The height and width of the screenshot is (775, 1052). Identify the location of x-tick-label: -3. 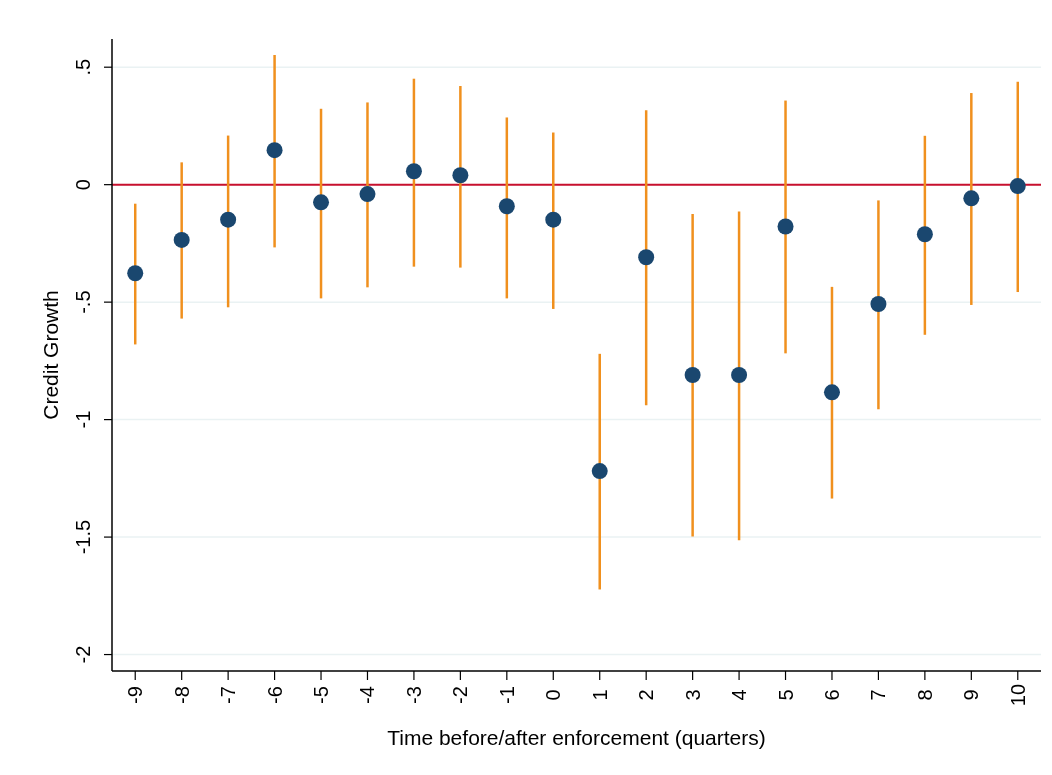
(413, 695).